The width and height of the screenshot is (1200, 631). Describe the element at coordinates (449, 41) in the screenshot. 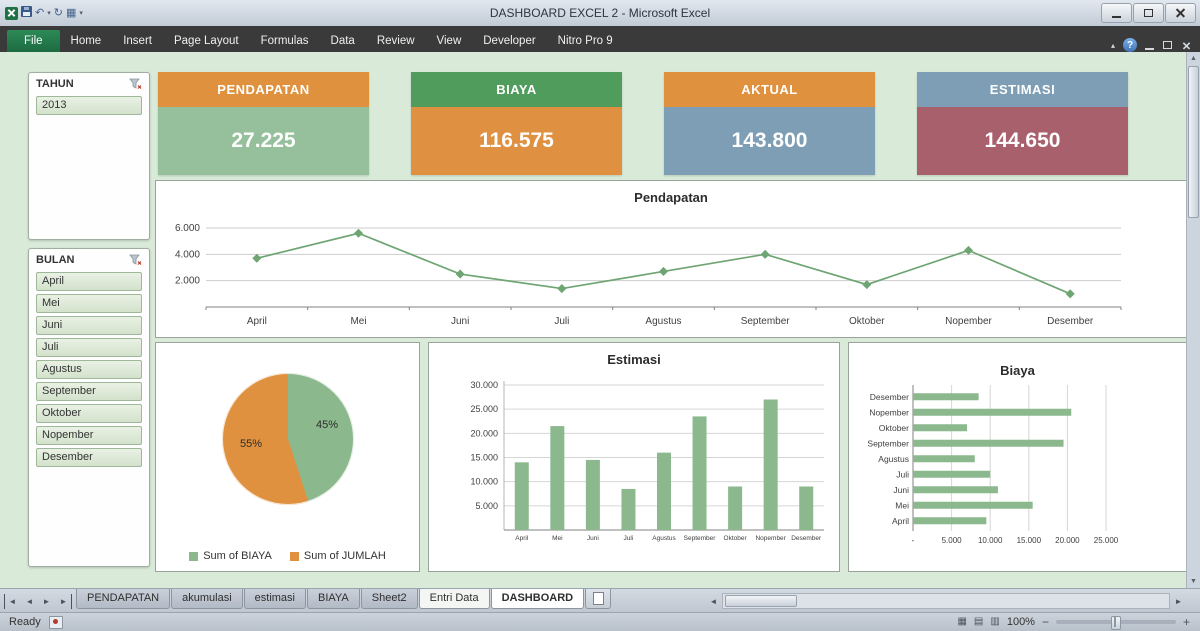

I see `ribbon-tab-view: View` at that location.